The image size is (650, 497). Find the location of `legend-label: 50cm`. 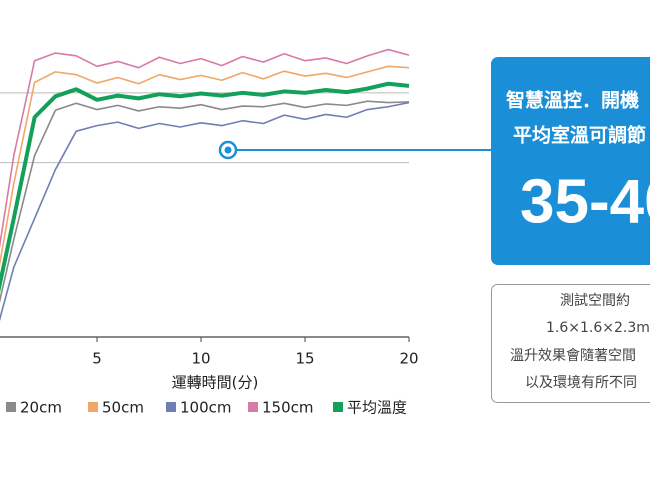

legend-label: 50cm is located at coordinates (123, 408).